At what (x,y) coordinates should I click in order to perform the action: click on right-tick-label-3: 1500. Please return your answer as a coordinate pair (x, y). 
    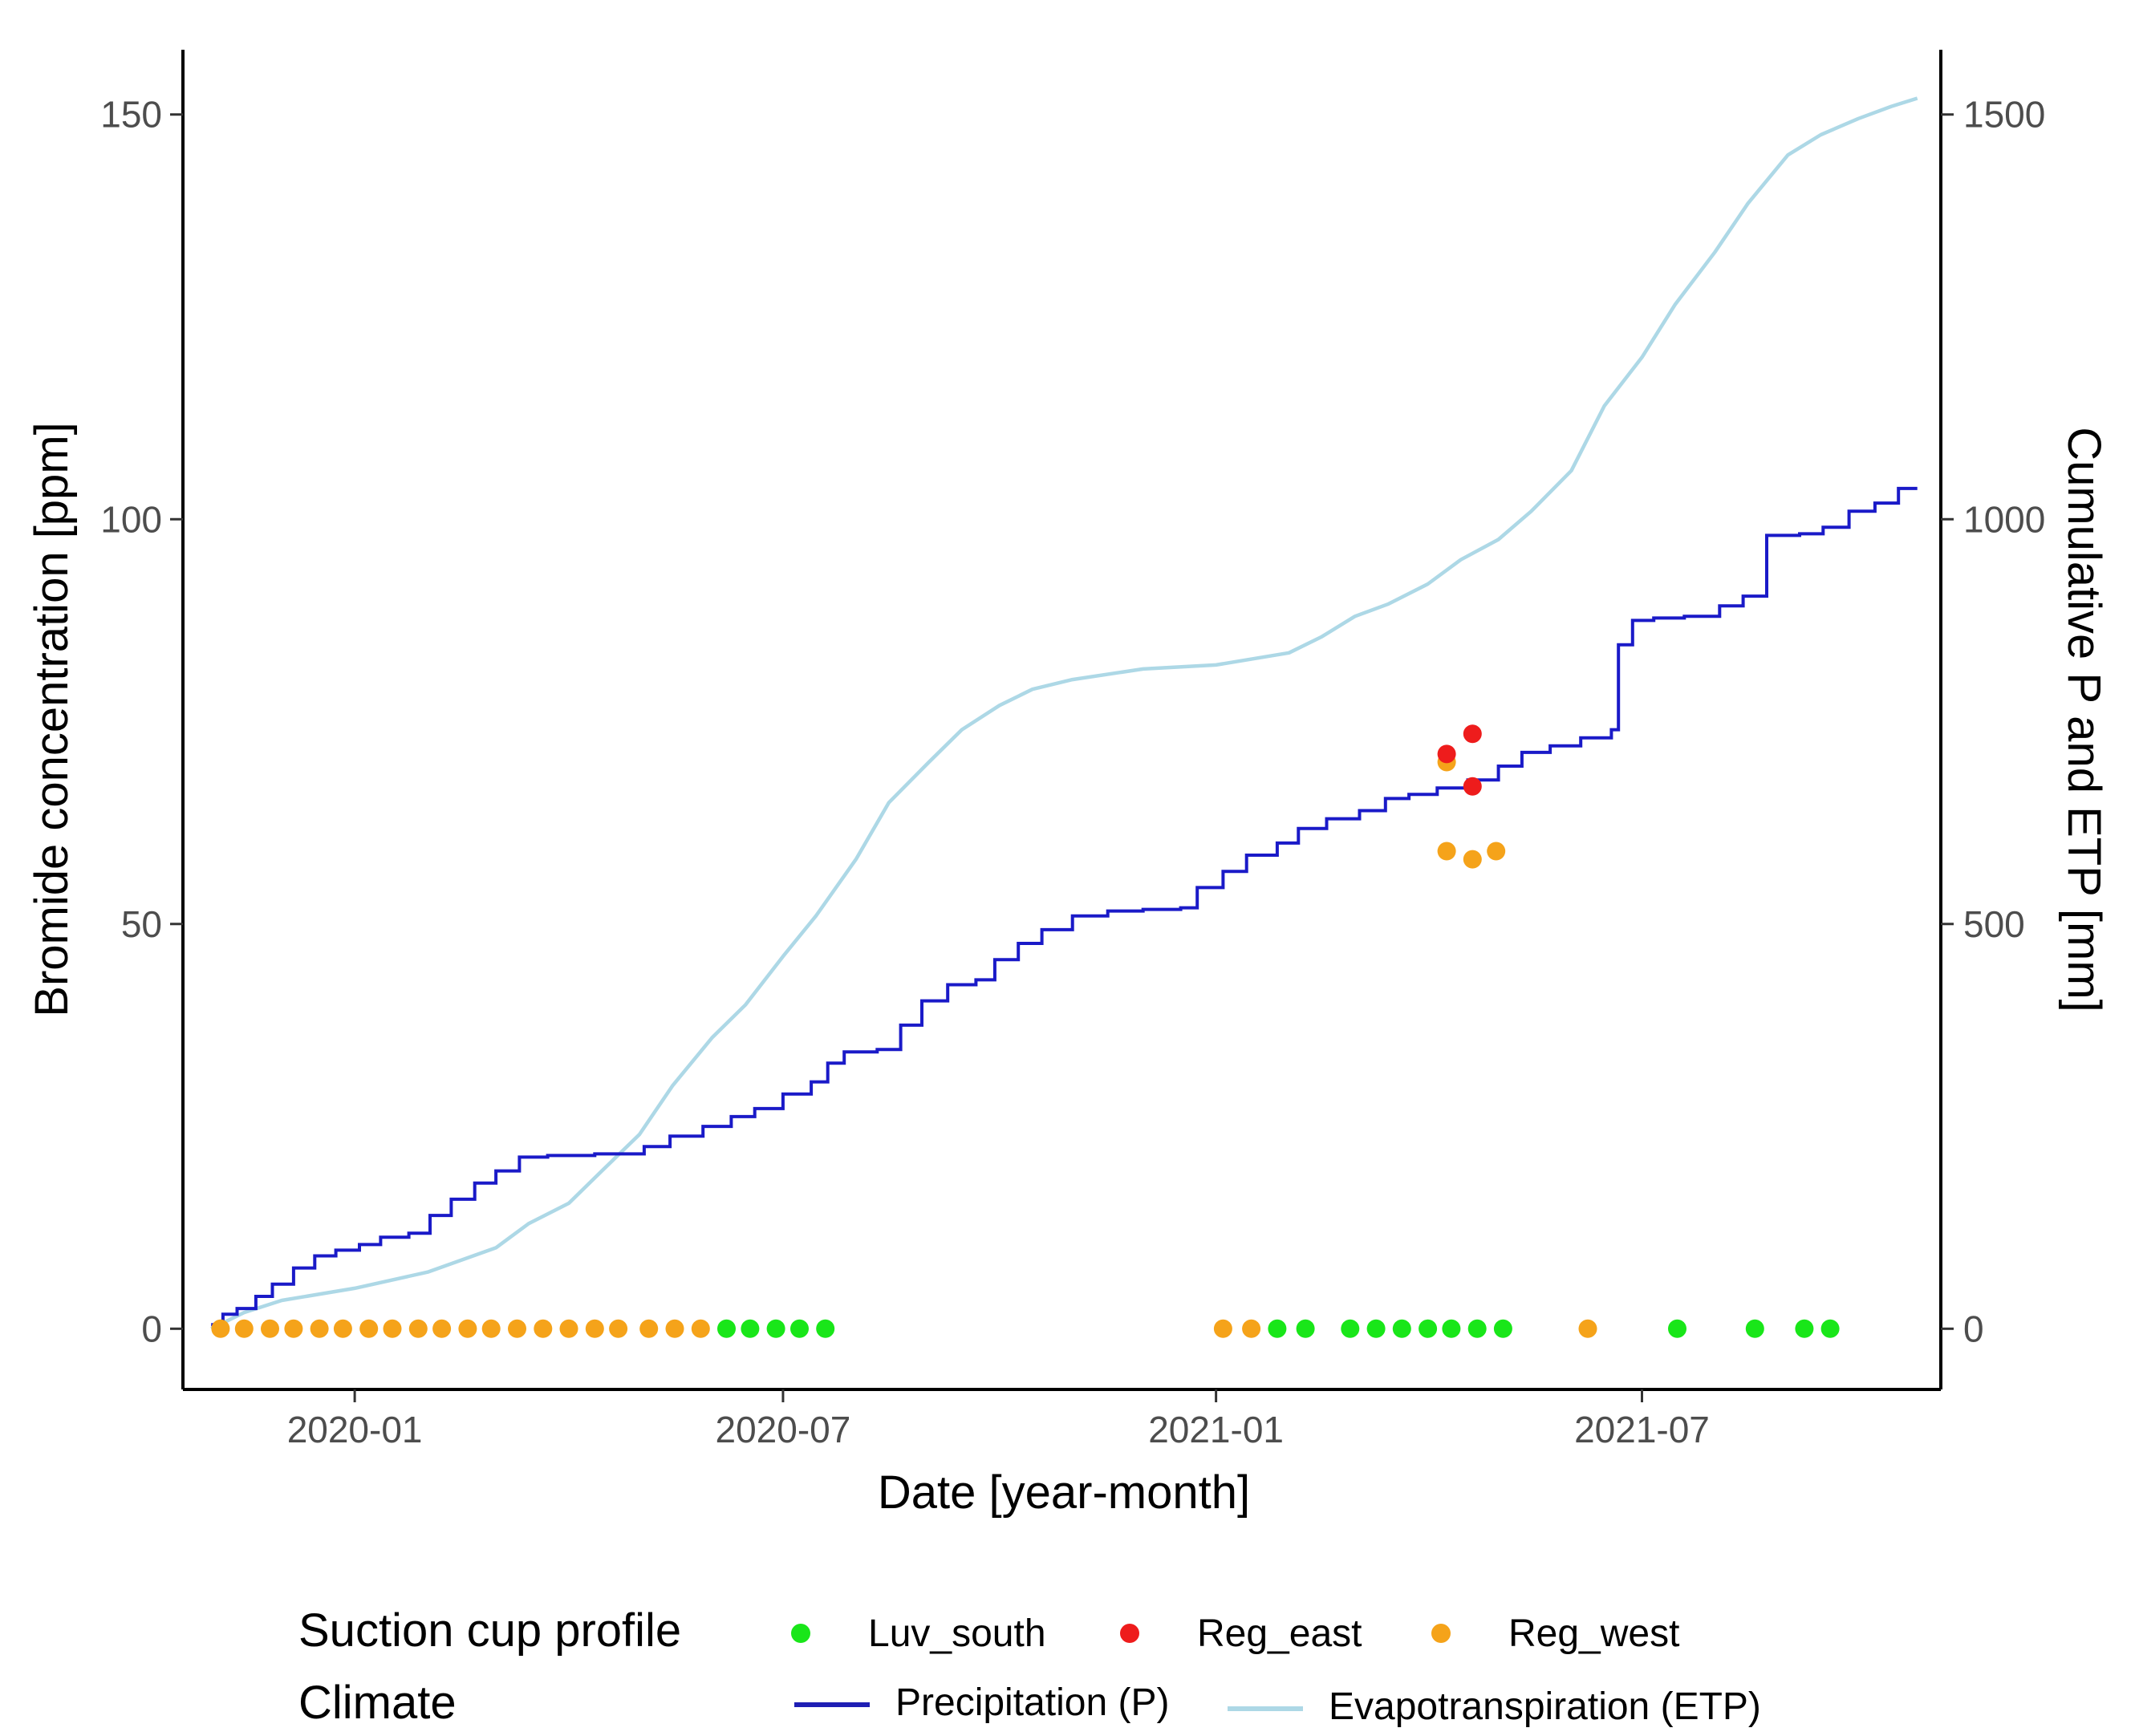
    Looking at the image, I should click on (2004, 115).